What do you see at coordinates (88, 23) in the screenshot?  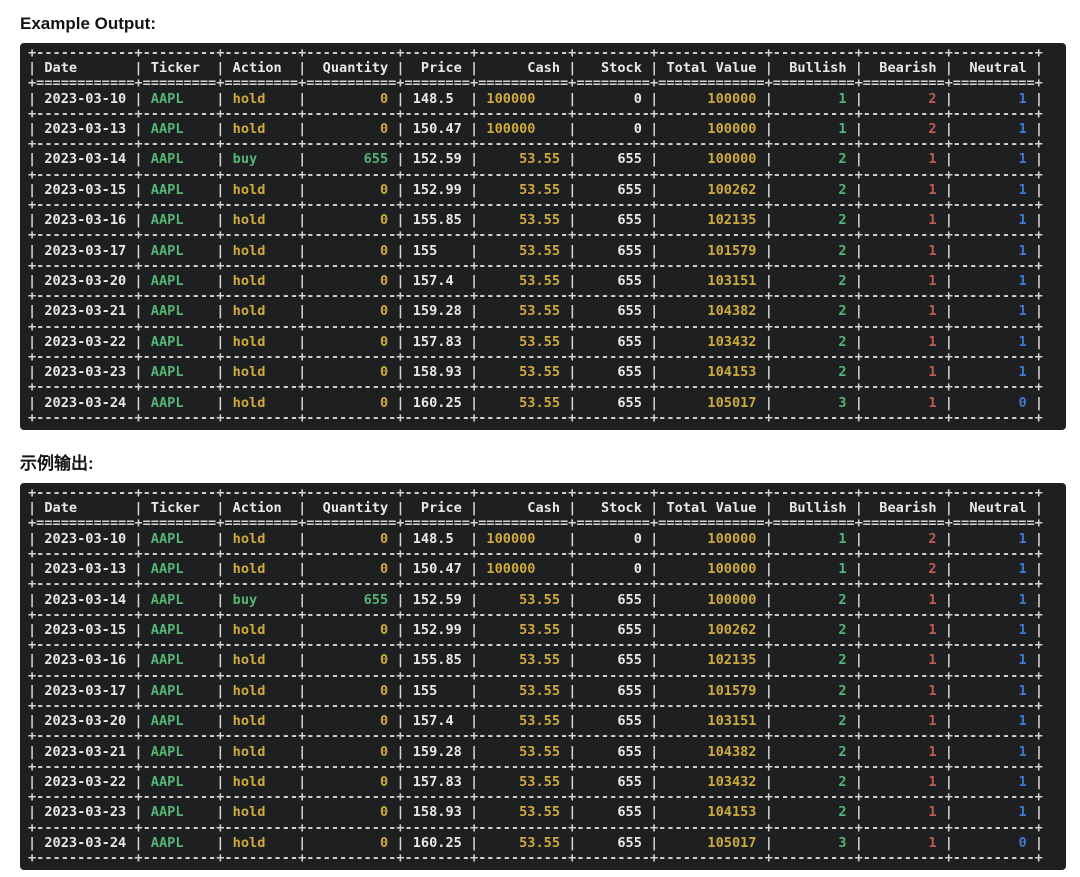 I see `section-heading-en: Example Output:` at bounding box center [88, 23].